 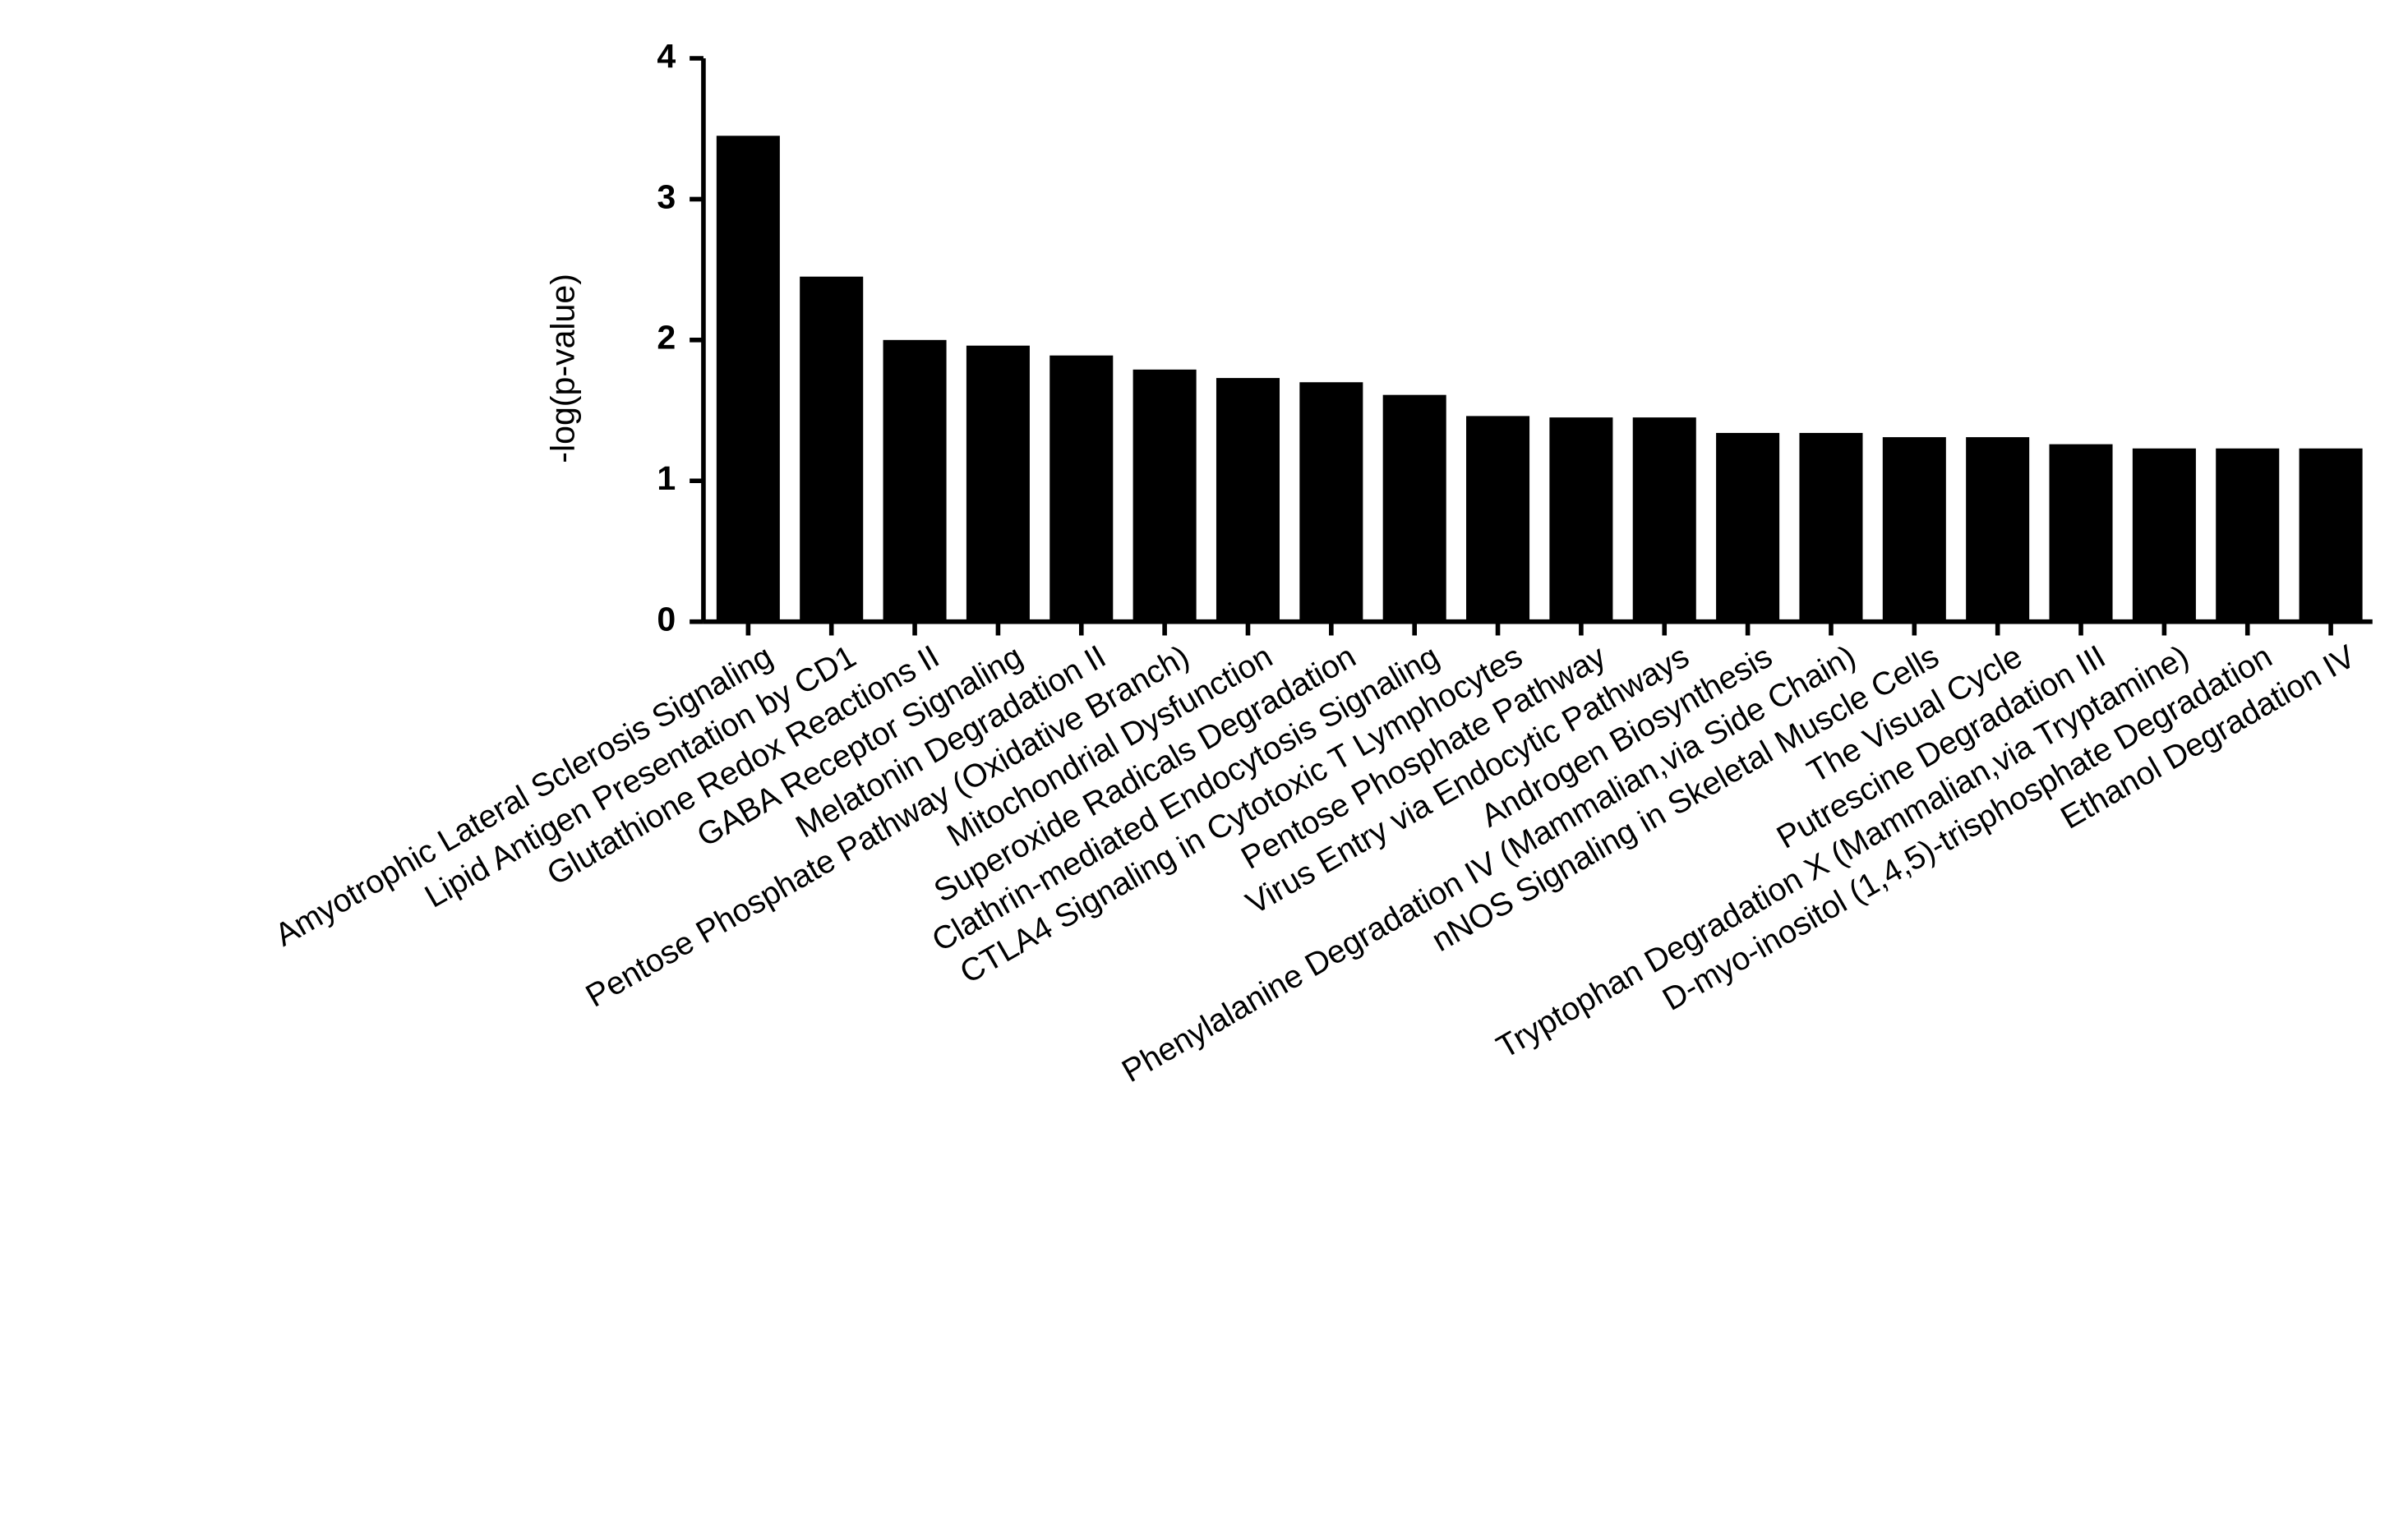 What do you see at coordinates (666, 619) in the screenshot?
I see `y-tick-label: 0` at bounding box center [666, 619].